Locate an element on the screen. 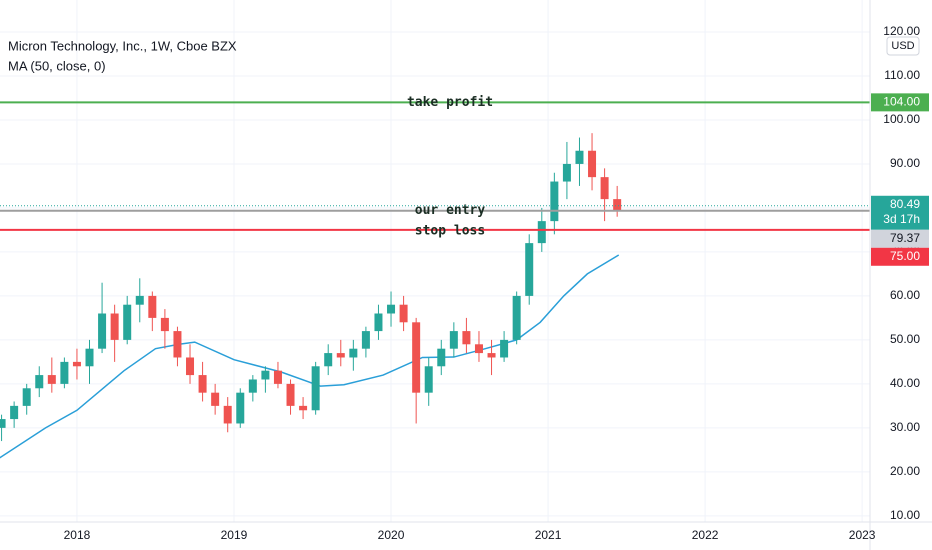  currency-box is located at coordinates (903, 46).